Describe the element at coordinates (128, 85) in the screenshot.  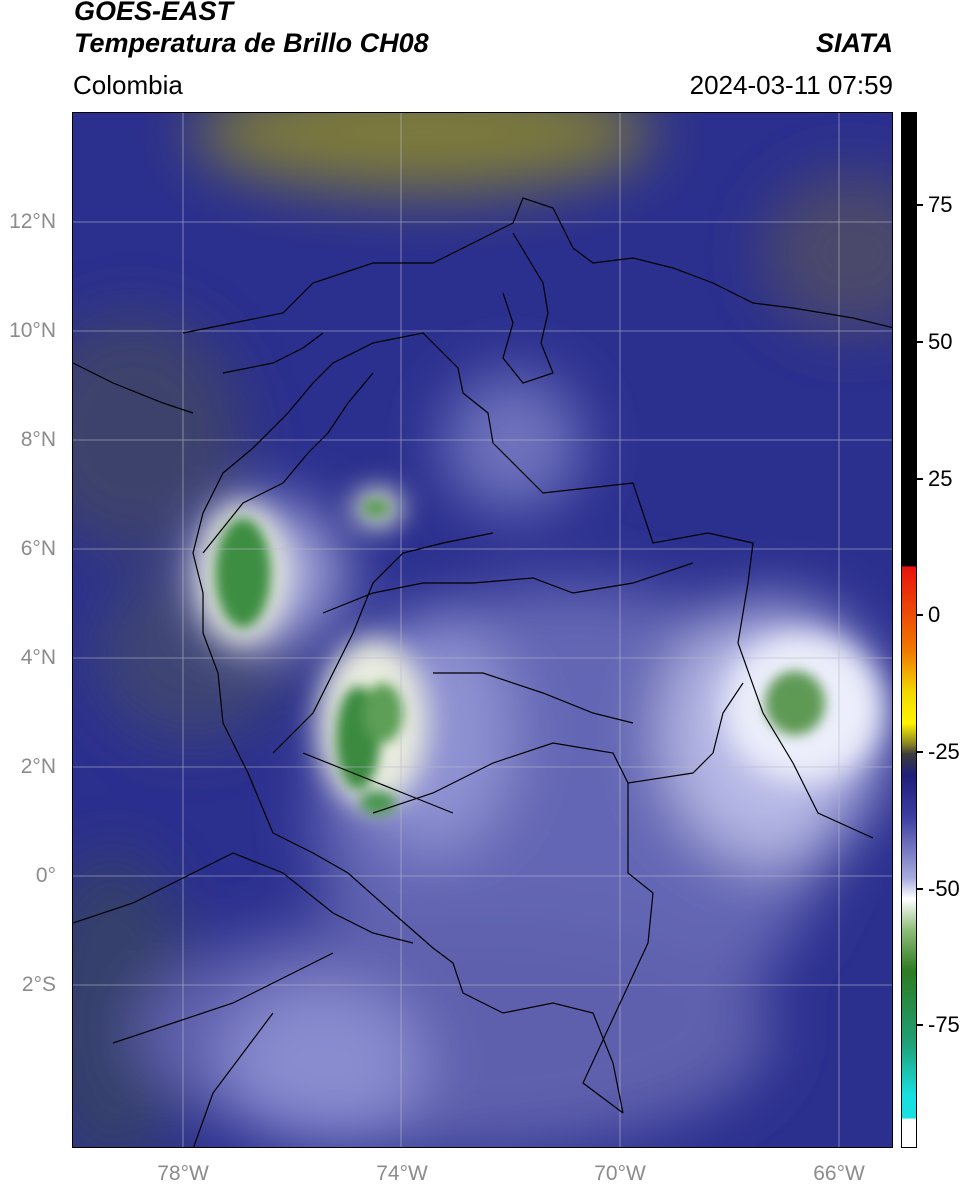
I see `region-label: Colombia` at that location.